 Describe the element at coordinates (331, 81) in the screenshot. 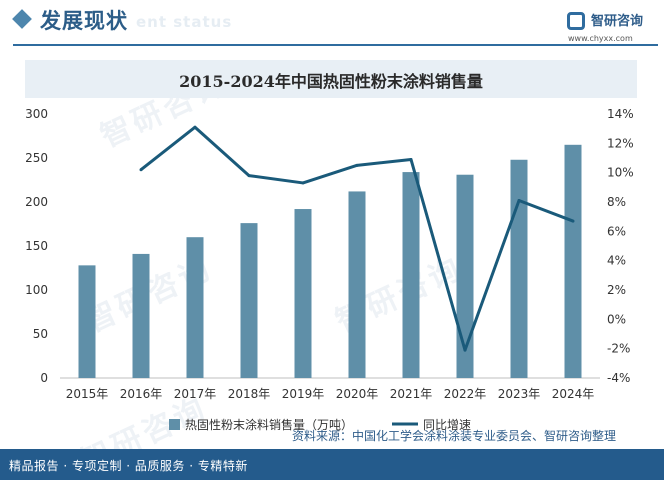

I see `chart-title: 2015-2024年中国热固性粉末涂料销售量` at that location.